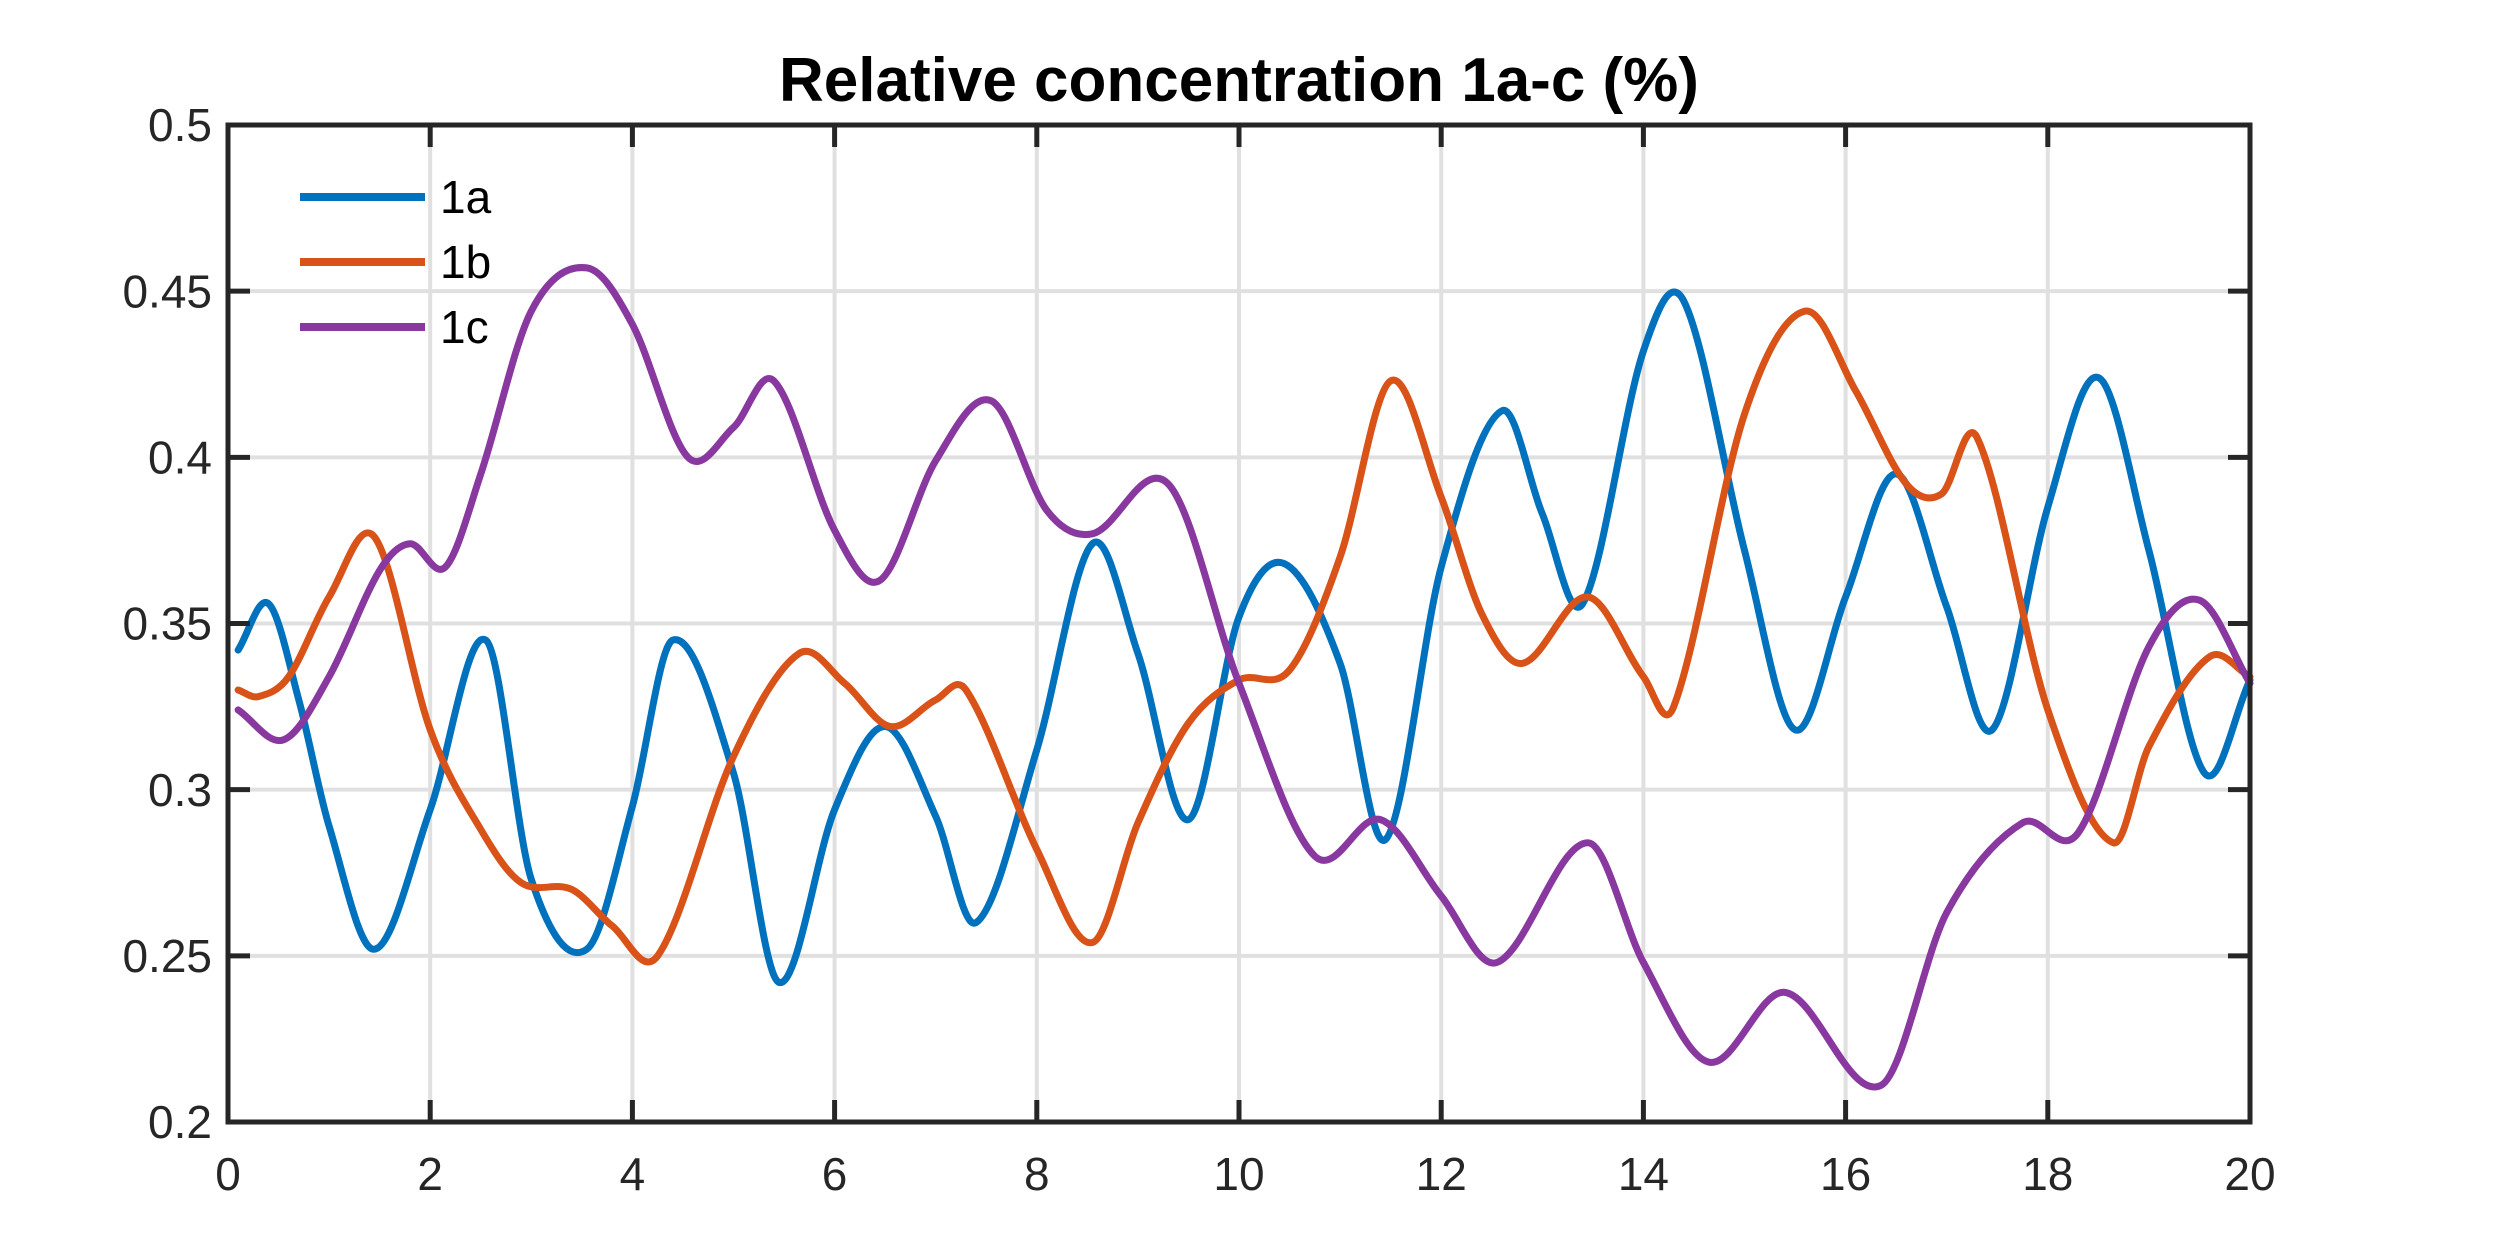 Image resolution: width=2500 pixels, height=1250 pixels. What do you see at coordinates (633, 1174) in the screenshot?
I see `x-tick-label: 4` at bounding box center [633, 1174].